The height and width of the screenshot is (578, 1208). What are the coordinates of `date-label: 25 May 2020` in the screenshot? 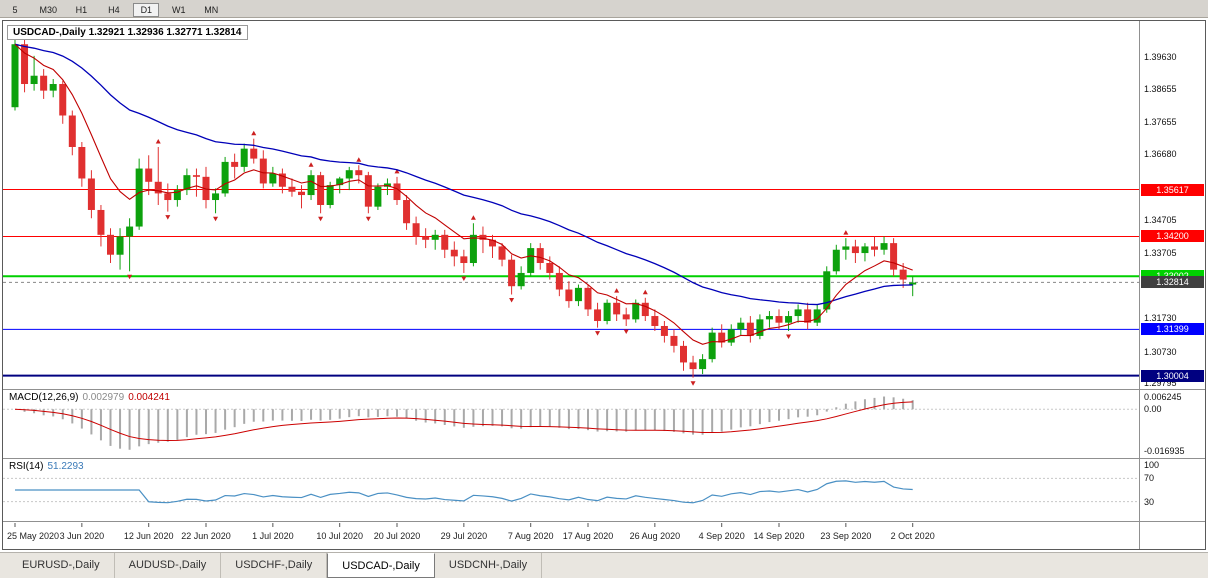 It's located at (33, 536).